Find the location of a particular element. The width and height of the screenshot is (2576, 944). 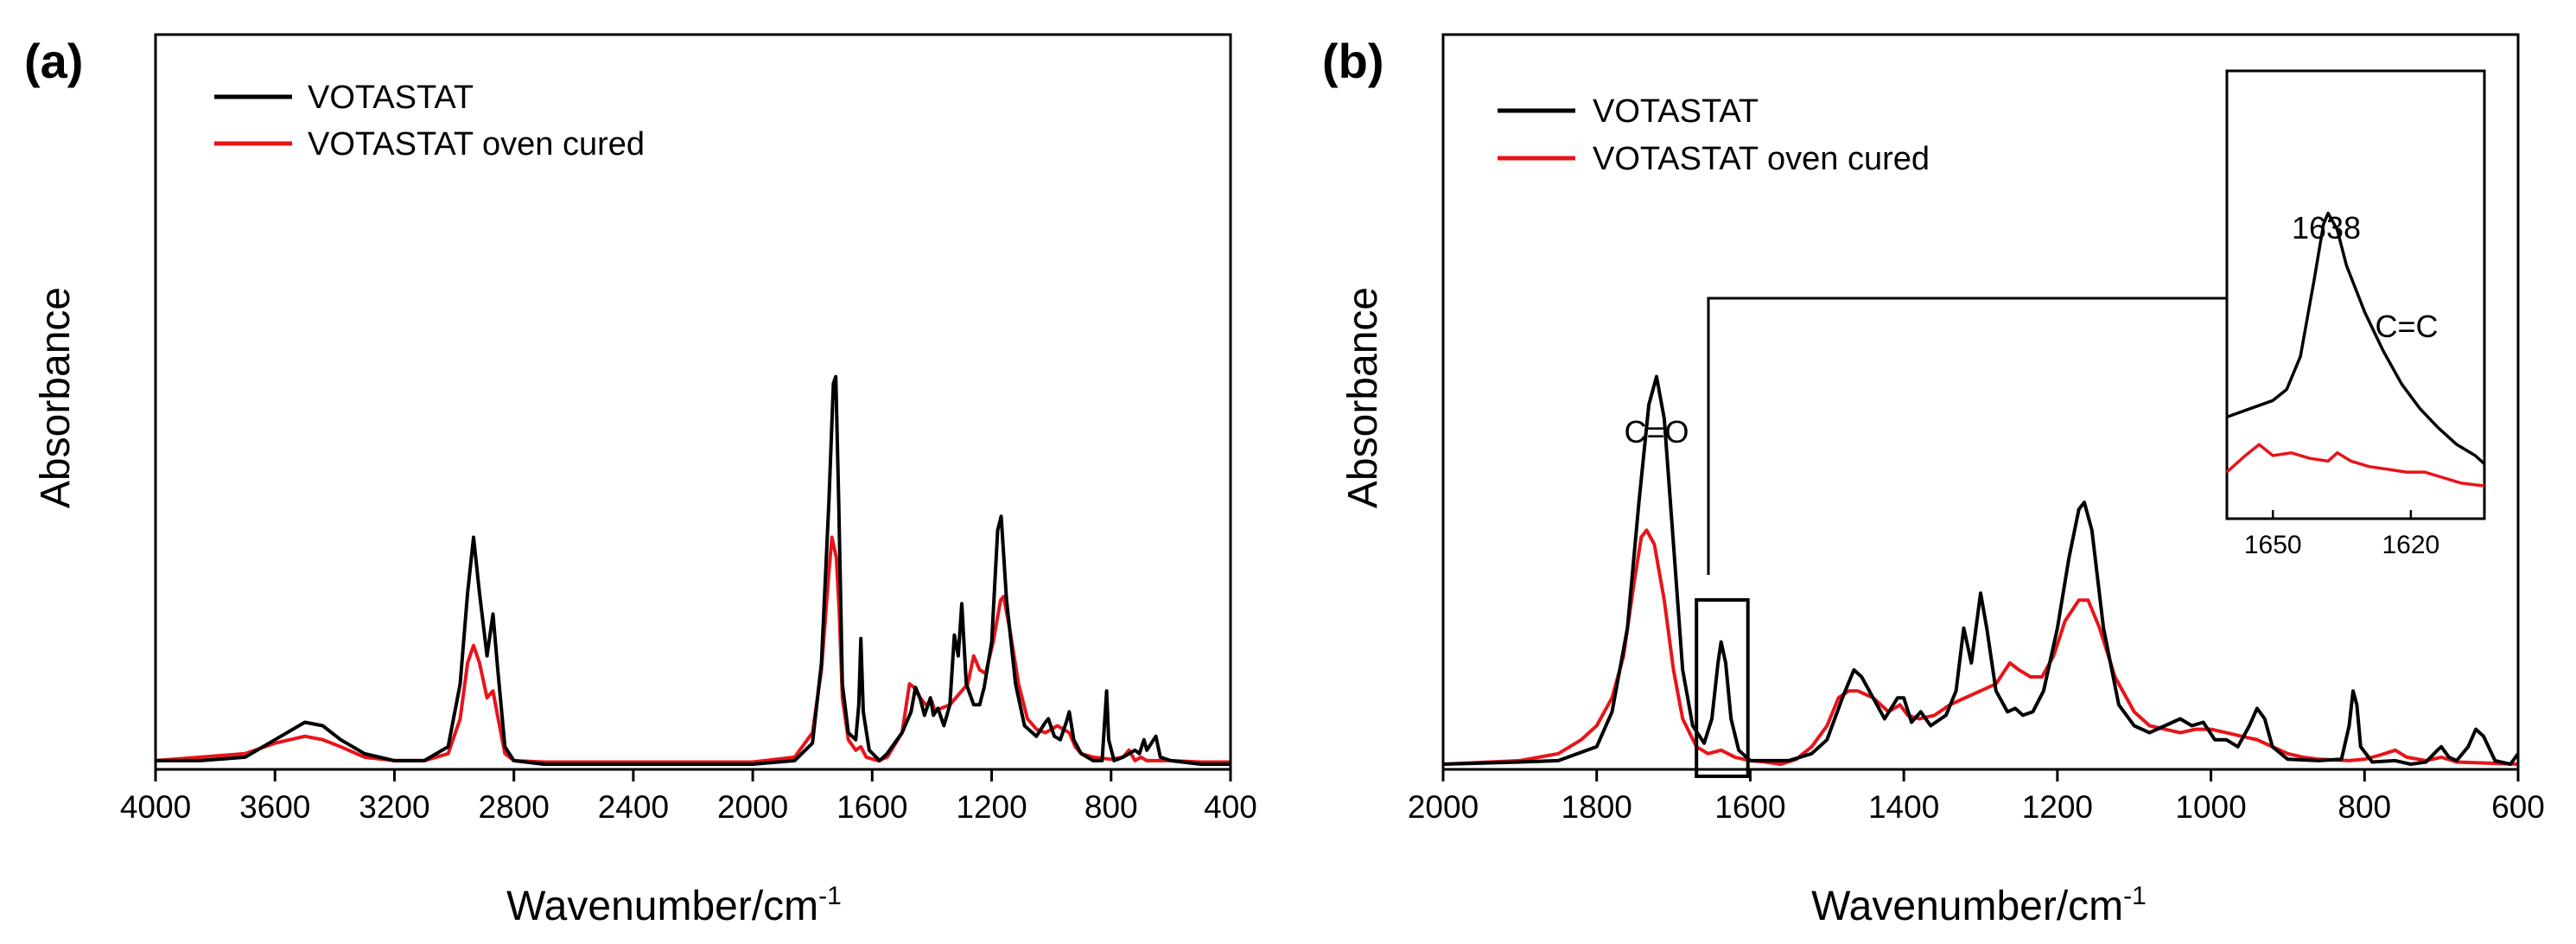

panel-b-legend: VOTASTAT VOTASTAT oven cured is located at coordinates (1714, 135).